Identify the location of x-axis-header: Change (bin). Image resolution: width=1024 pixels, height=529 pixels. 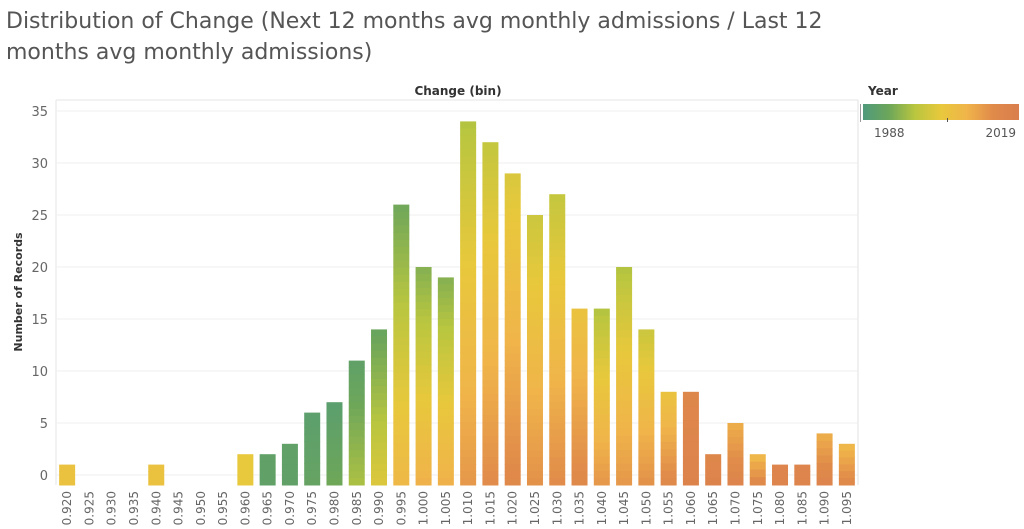
(457, 91).